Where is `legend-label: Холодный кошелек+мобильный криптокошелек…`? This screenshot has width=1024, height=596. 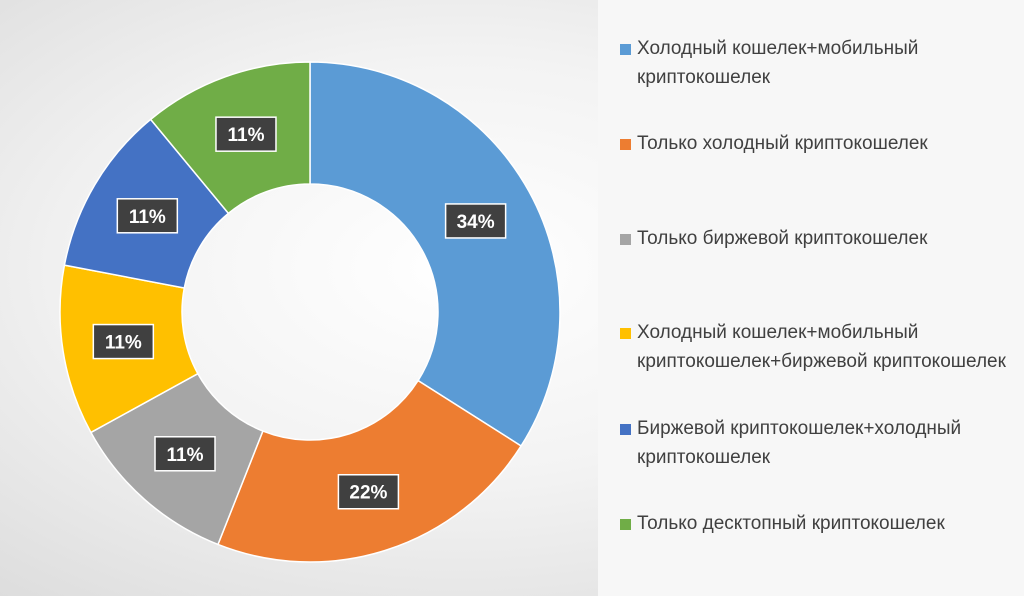 legend-label: Холодный кошелек+мобильный криптокошелек… is located at coordinates (821, 347).